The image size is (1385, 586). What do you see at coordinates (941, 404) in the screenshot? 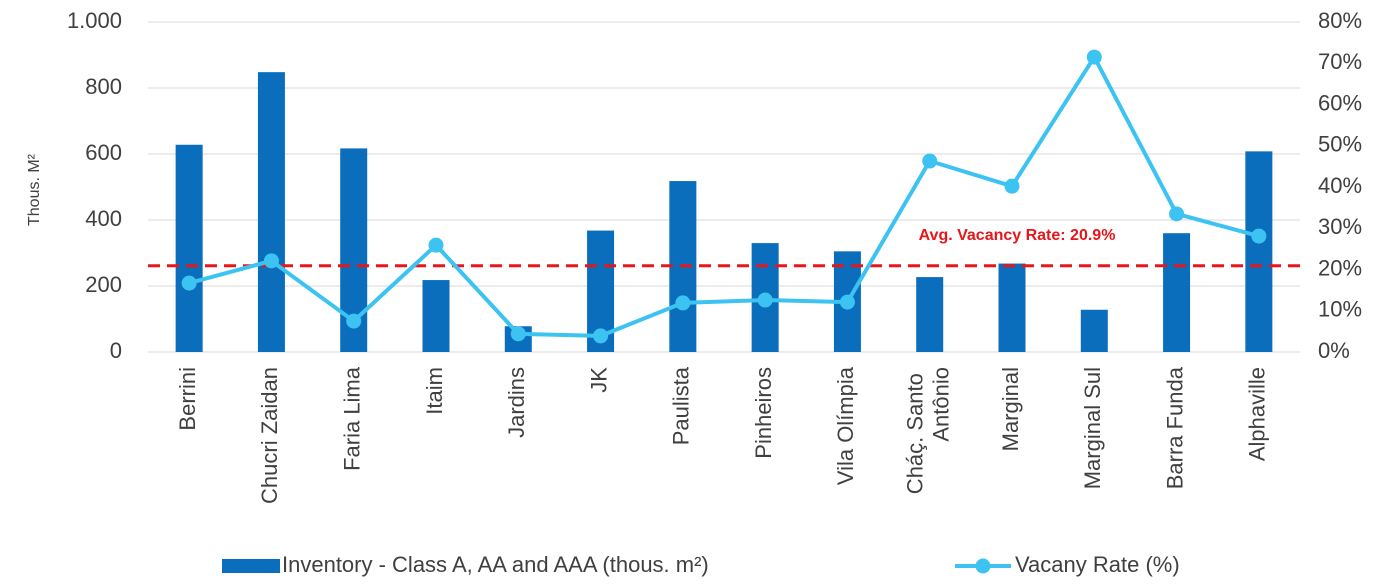
I see `x-tick-label-line: Antônio` at bounding box center [941, 404].